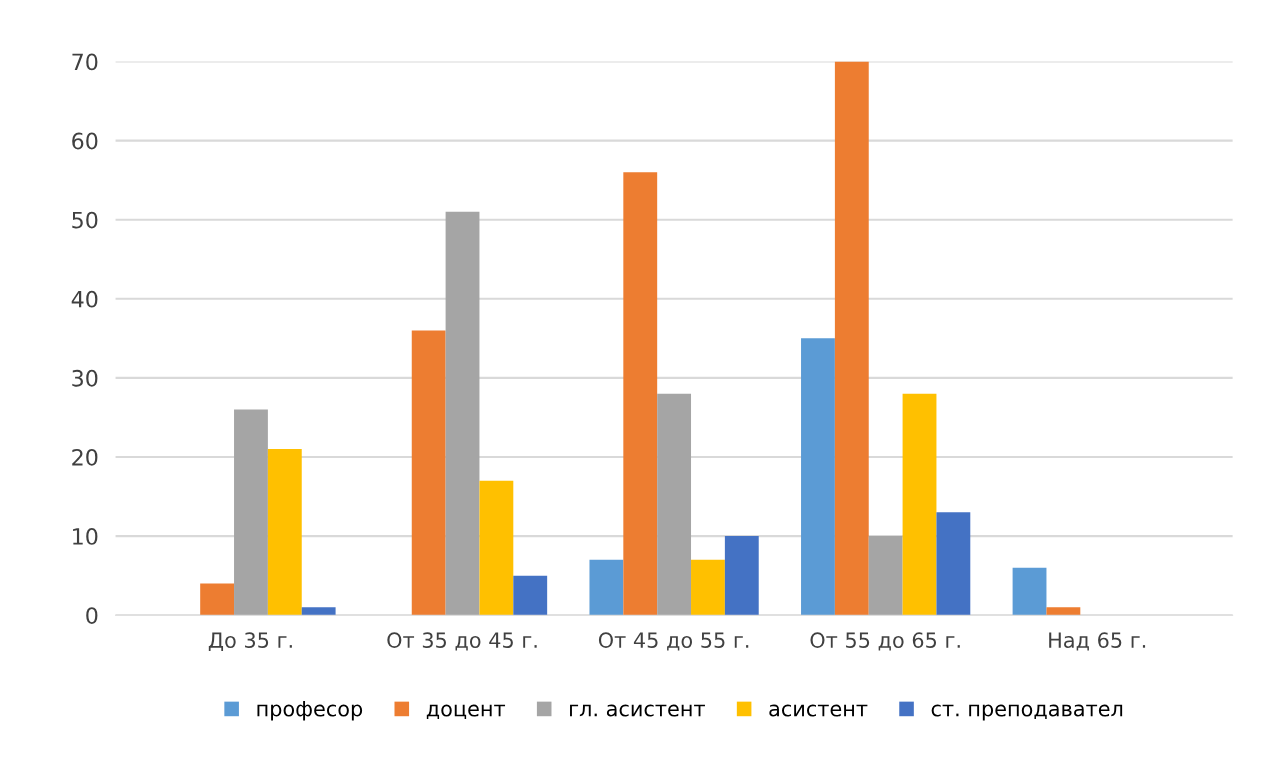 Image resolution: width=1284 pixels, height=769 pixels. What do you see at coordinates (84, 299) in the screenshot?
I see `y-tick-label: 40` at bounding box center [84, 299].